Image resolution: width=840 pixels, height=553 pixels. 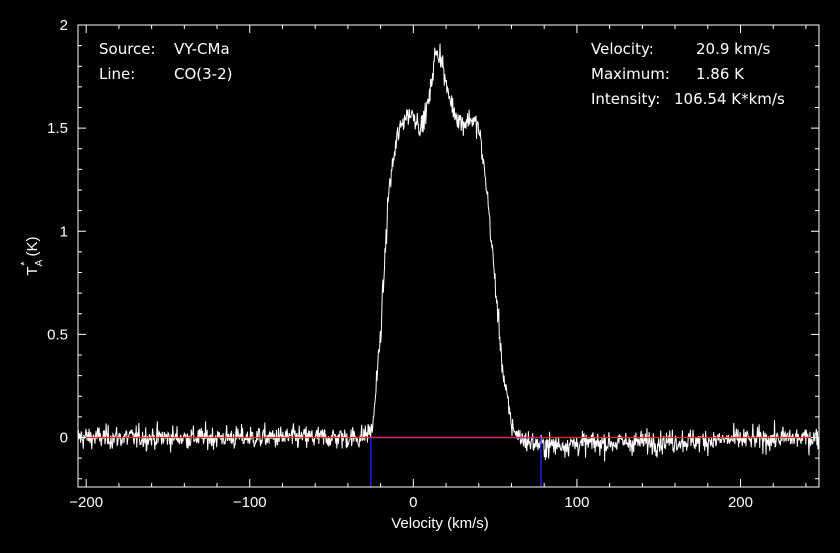 What do you see at coordinates (733, 49) in the screenshot?
I see `velocity-value: 20.9 km/s` at bounding box center [733, 49].